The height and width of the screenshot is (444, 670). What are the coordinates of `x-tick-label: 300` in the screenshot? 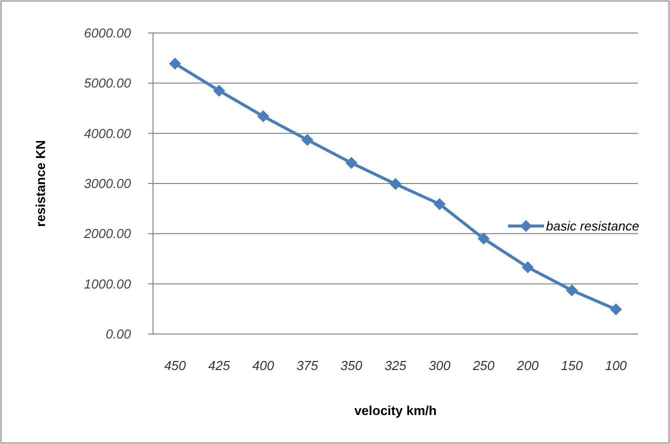 It's located at (440, 365).